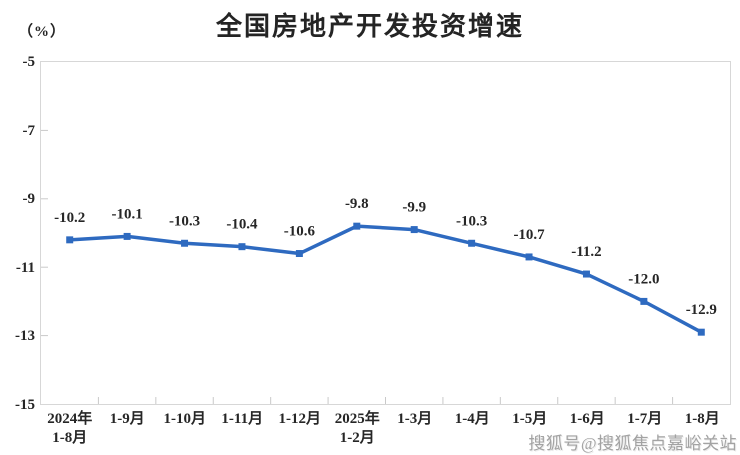  What do you see at coordinates (357, 204) in the screenshot?
I see `data-label: -9.8` at bounding box center [357, 204].